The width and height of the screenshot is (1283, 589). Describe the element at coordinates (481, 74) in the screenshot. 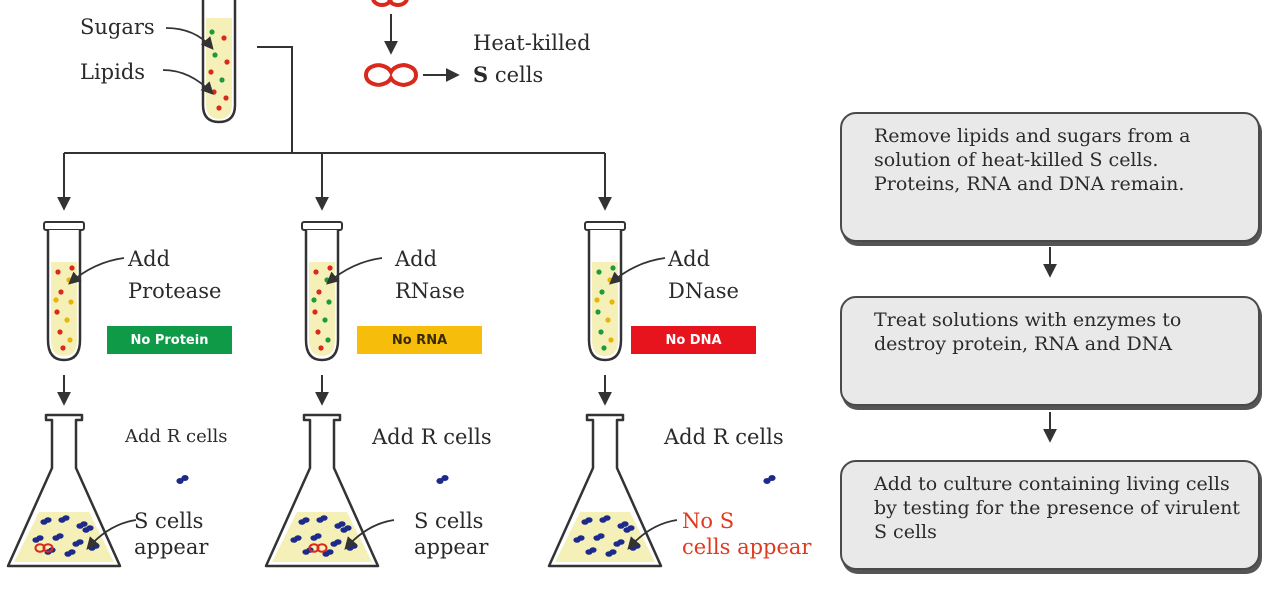

I see `s-letter: S` at that location.